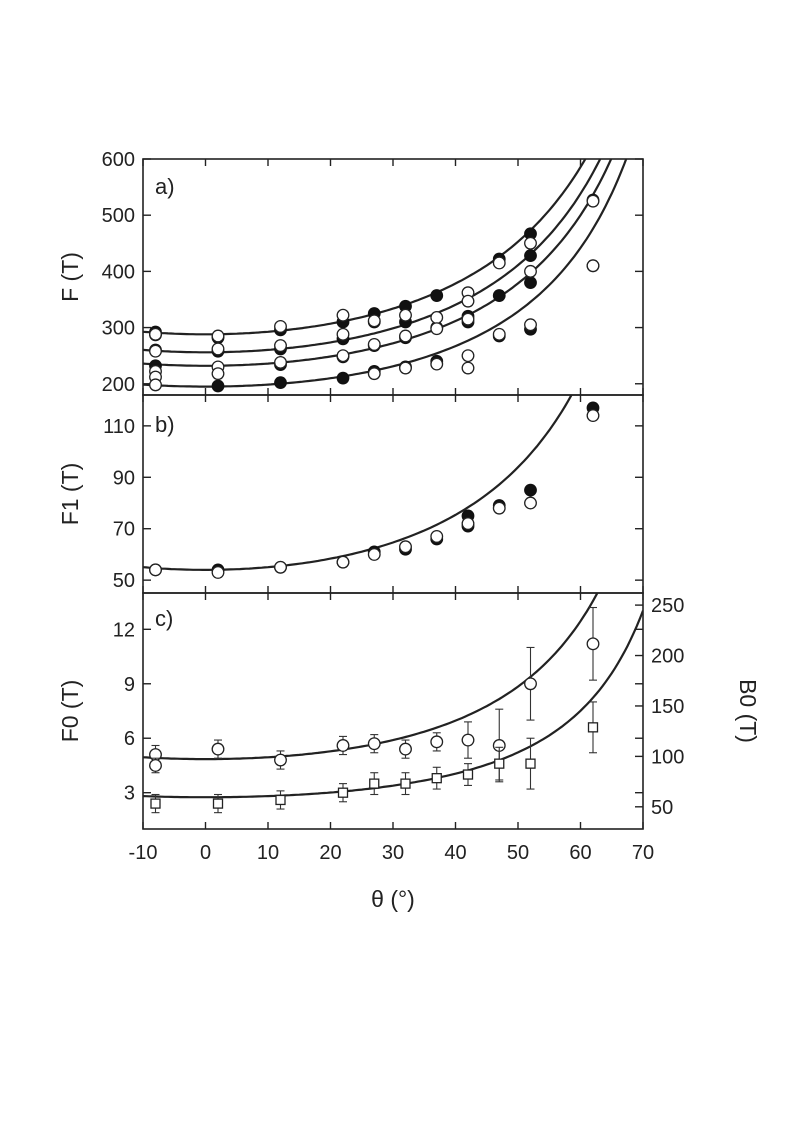 This screenshot has height=1131, width=788. I want to click on panel-a-fit-curves, so click(385, 273).